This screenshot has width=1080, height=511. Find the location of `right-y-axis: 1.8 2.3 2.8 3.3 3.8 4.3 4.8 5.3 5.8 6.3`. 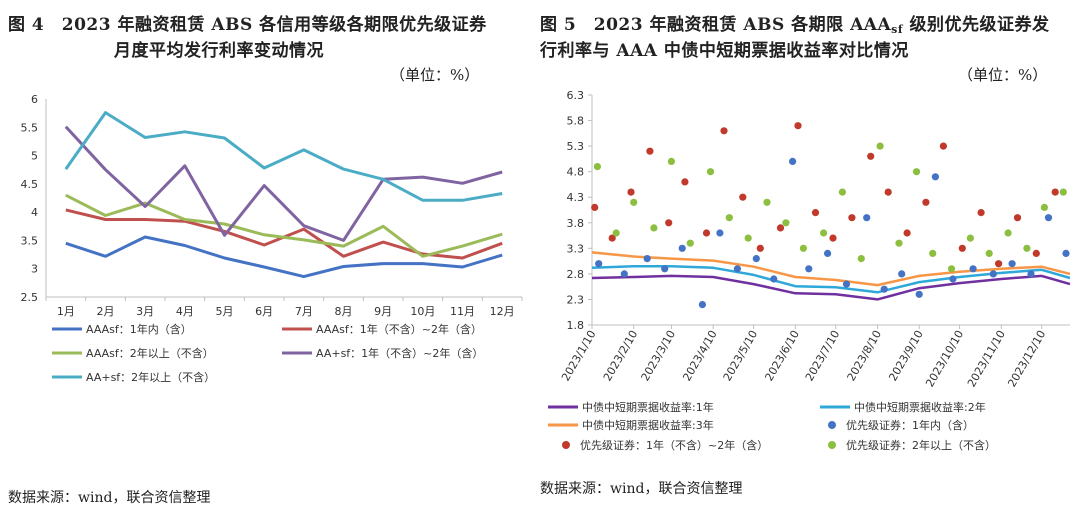

right-y-axis: 1.8 2.3 2.8 3.3 3.8 4.3 4.8 5.3 5.8 6.3 is located at coordinates (580, 210).